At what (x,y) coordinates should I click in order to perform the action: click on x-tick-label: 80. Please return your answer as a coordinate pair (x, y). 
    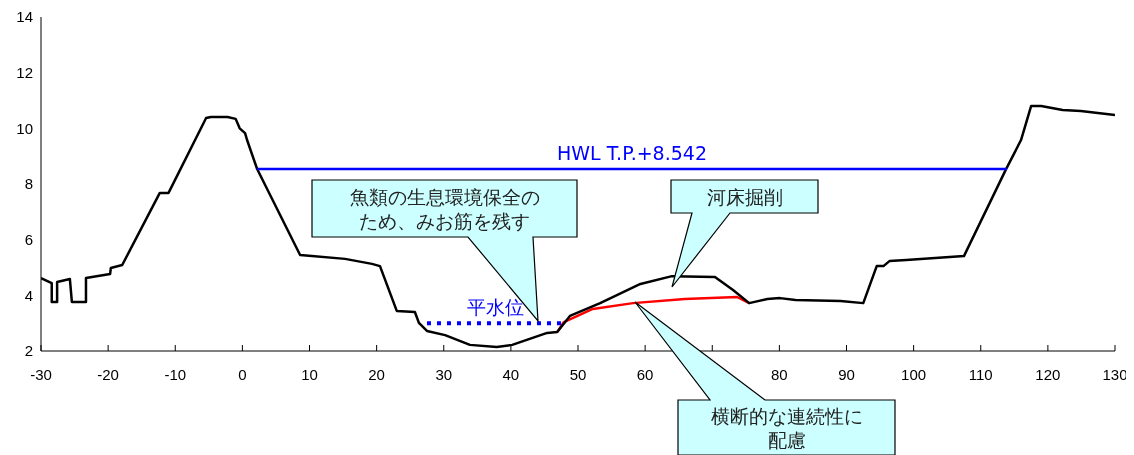
    Looking at the image, I should click on (779, 374).